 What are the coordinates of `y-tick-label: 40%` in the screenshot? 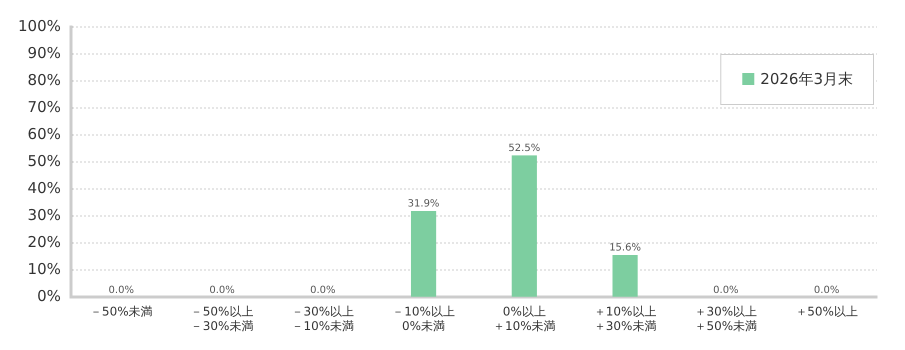 It's located at (44, 188).